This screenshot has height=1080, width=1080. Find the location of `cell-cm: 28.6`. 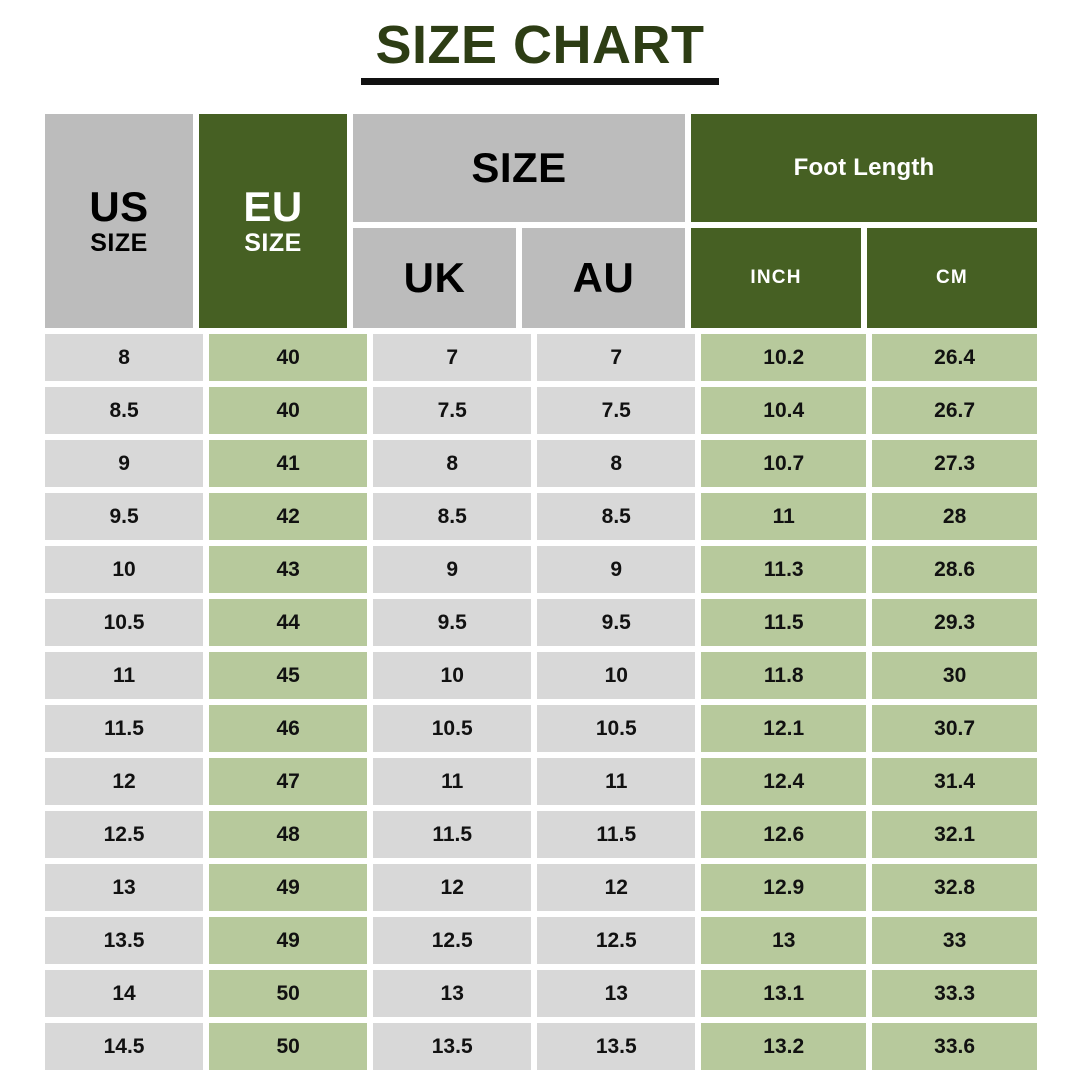

cell-cm: 28.6 is located at coordinates (955, 569).